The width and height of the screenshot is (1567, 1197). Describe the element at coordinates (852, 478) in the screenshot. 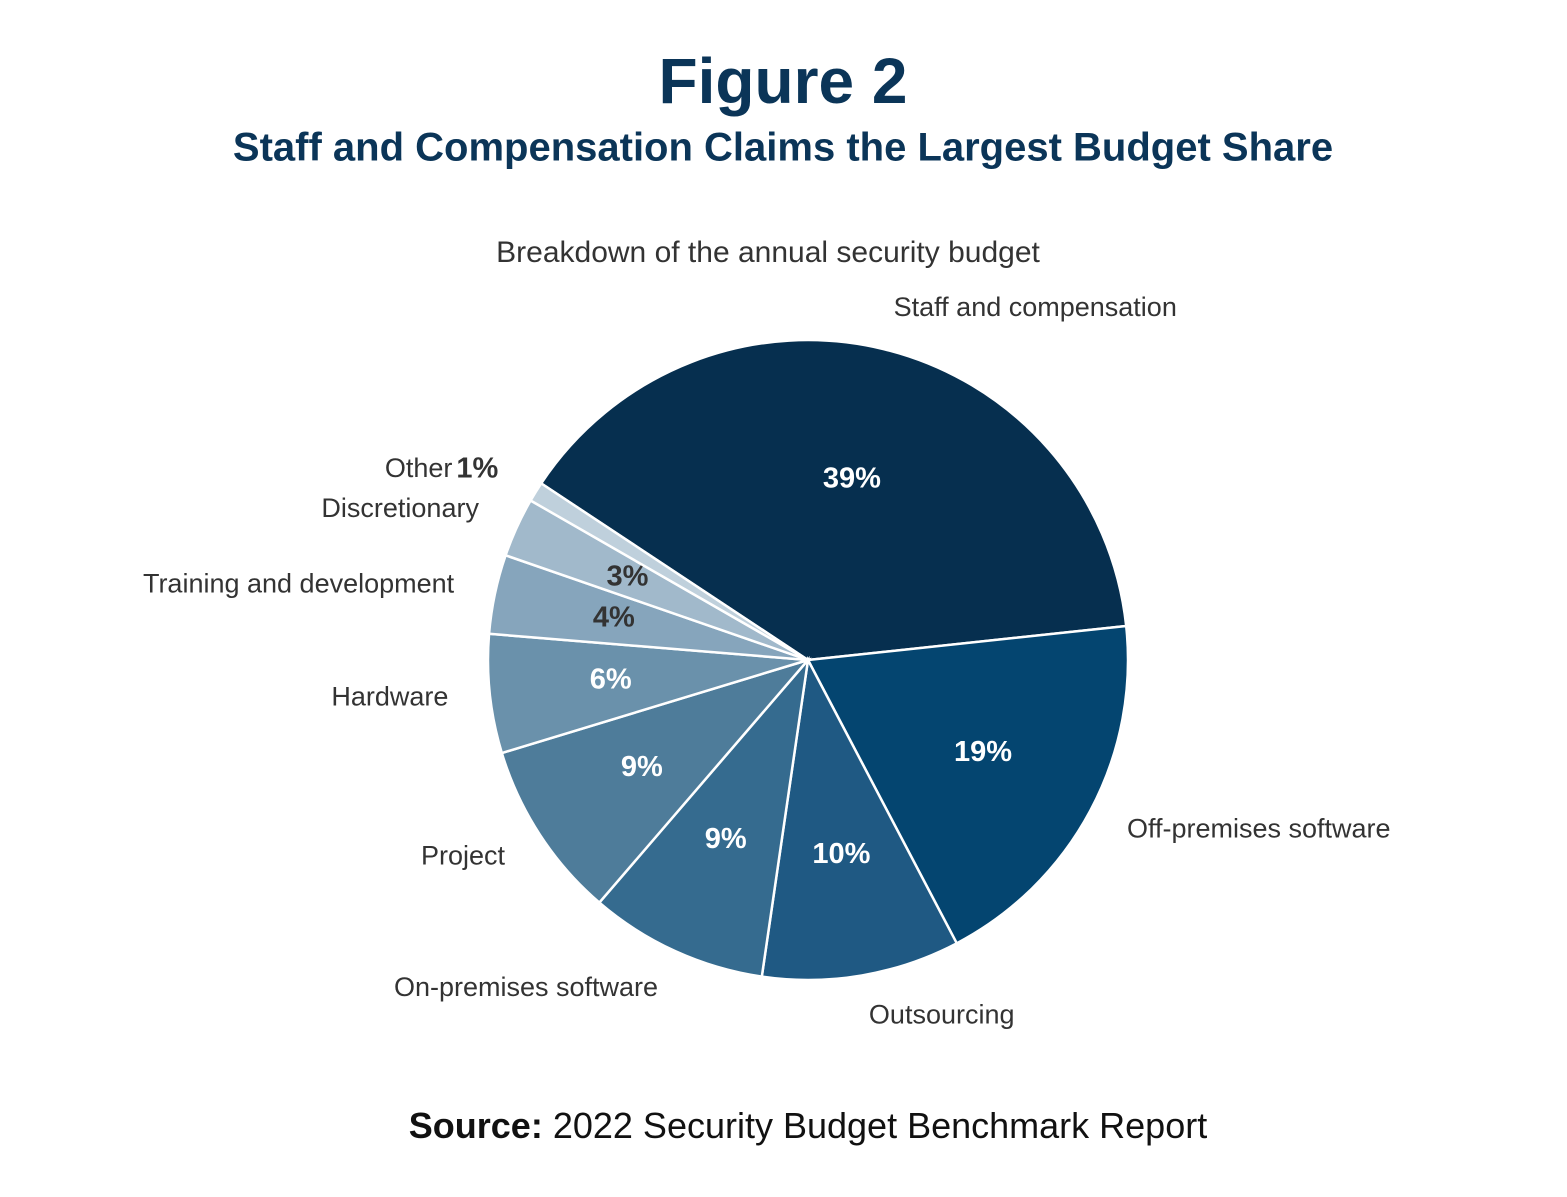

I see `value-label: 39%` at that location.